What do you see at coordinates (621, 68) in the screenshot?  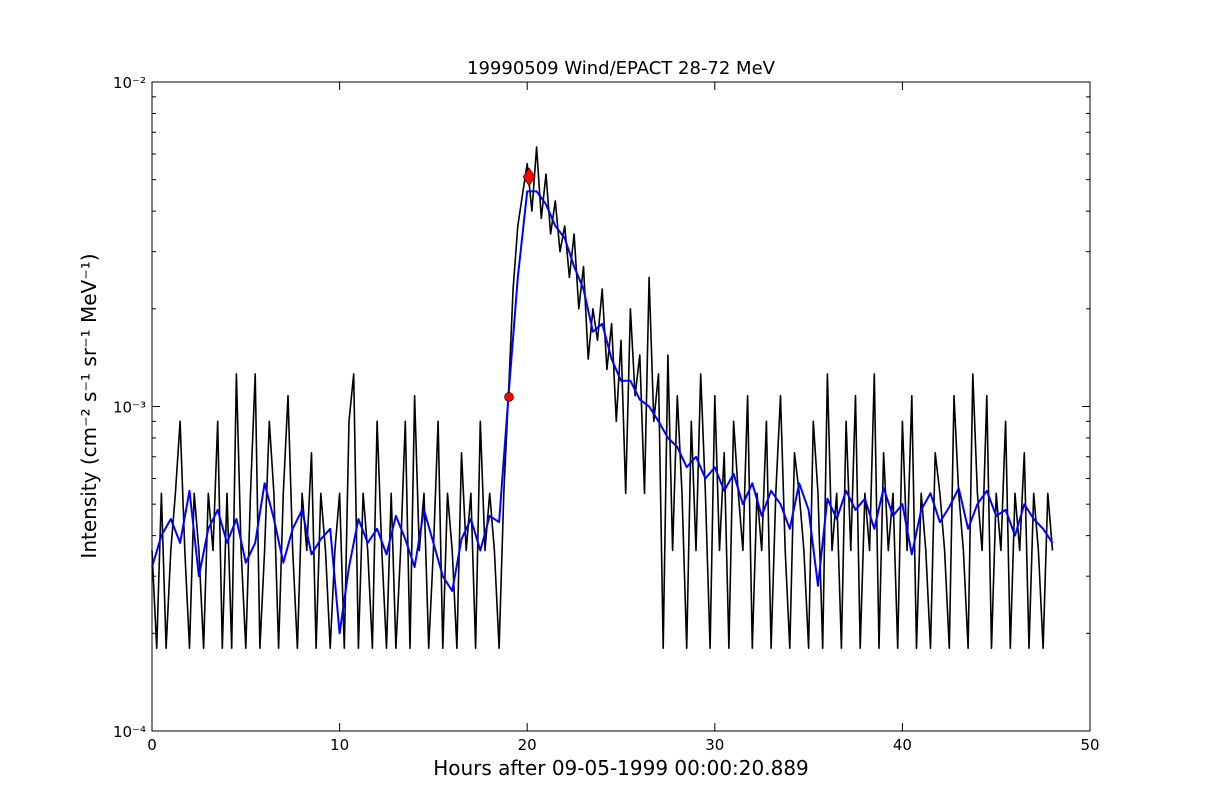 I see `chart-title: 19990509 Wind/EPACT 28-72 MeV` at bounding box center [621, 68].